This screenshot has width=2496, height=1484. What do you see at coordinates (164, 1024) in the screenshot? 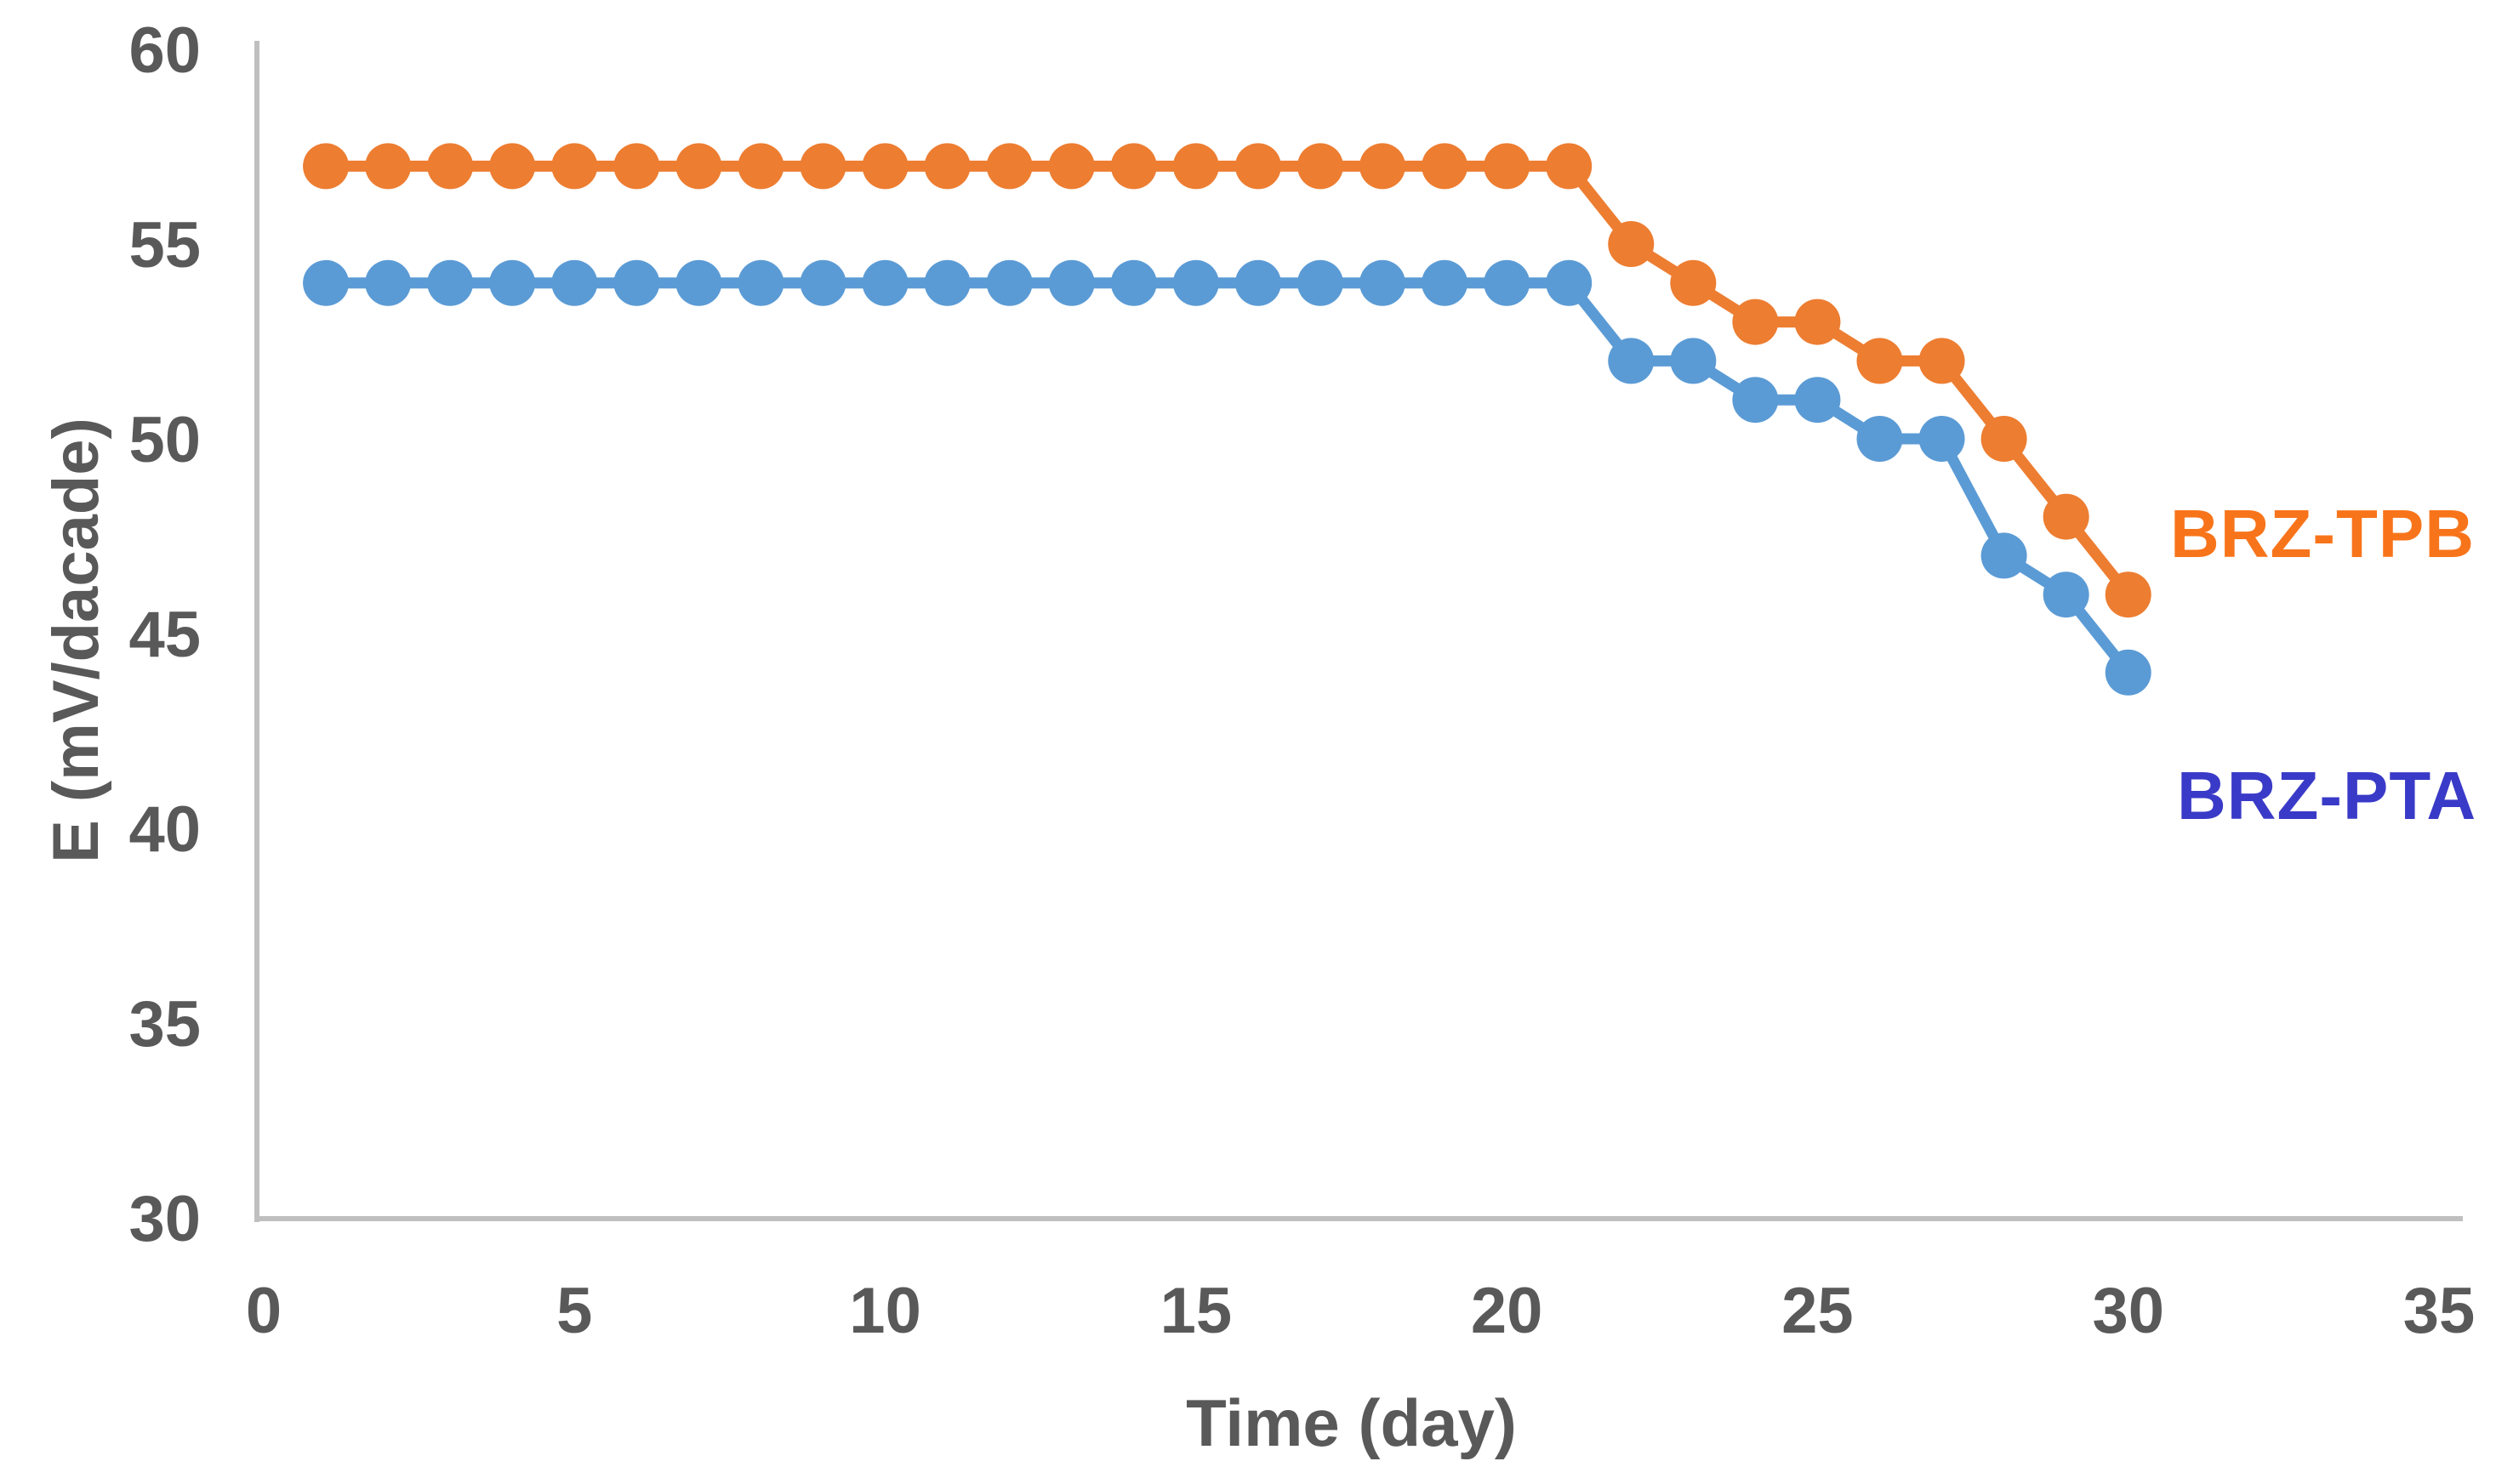
I see `y-tick-label: 35` at bounding box center [164, 1024].